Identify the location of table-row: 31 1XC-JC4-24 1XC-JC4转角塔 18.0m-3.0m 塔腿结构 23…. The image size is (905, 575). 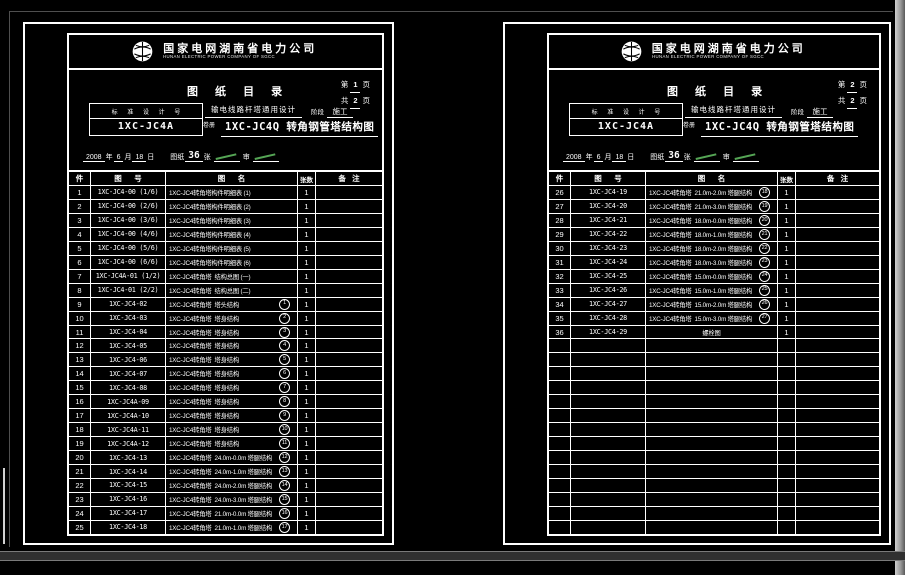
(714, 262).